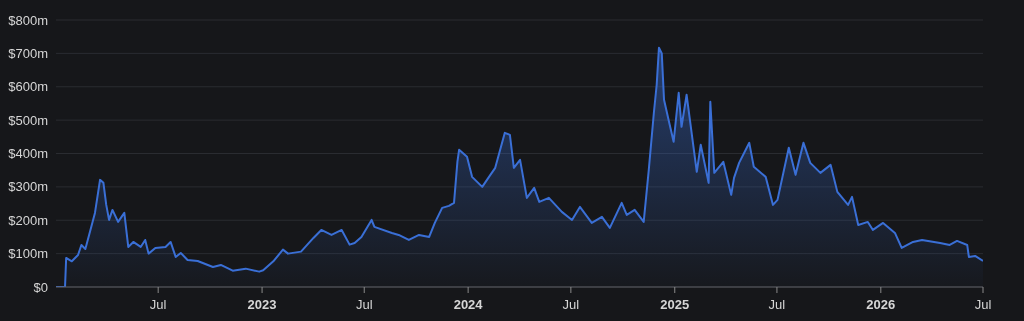 This screenshot has width=1024, height=321. Describe the element at coordinates (28, 87) in the screenshot. I see `y-tick-label: $600m` at that location.